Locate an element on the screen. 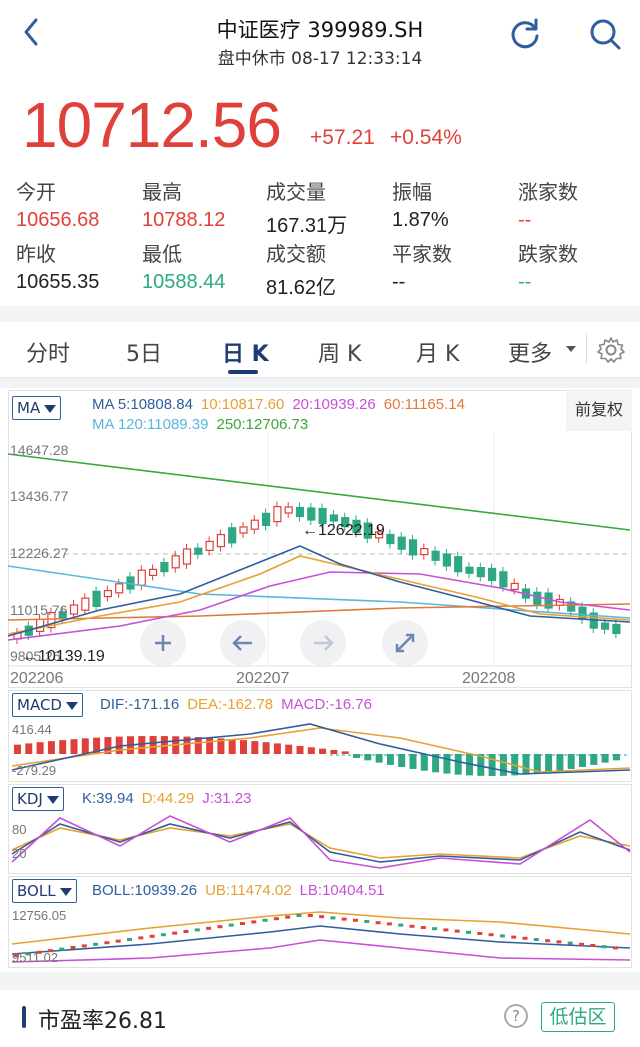  scroll-right-button is located at coordinates (323, 643).